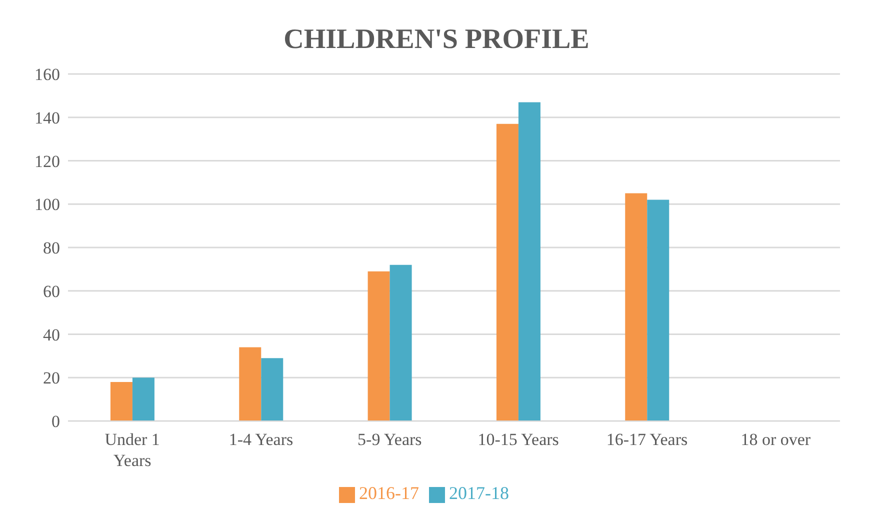  Describe the element at coordinates (389, 493) in the screenshot. I see `legend-label: 2016-17` at that location.